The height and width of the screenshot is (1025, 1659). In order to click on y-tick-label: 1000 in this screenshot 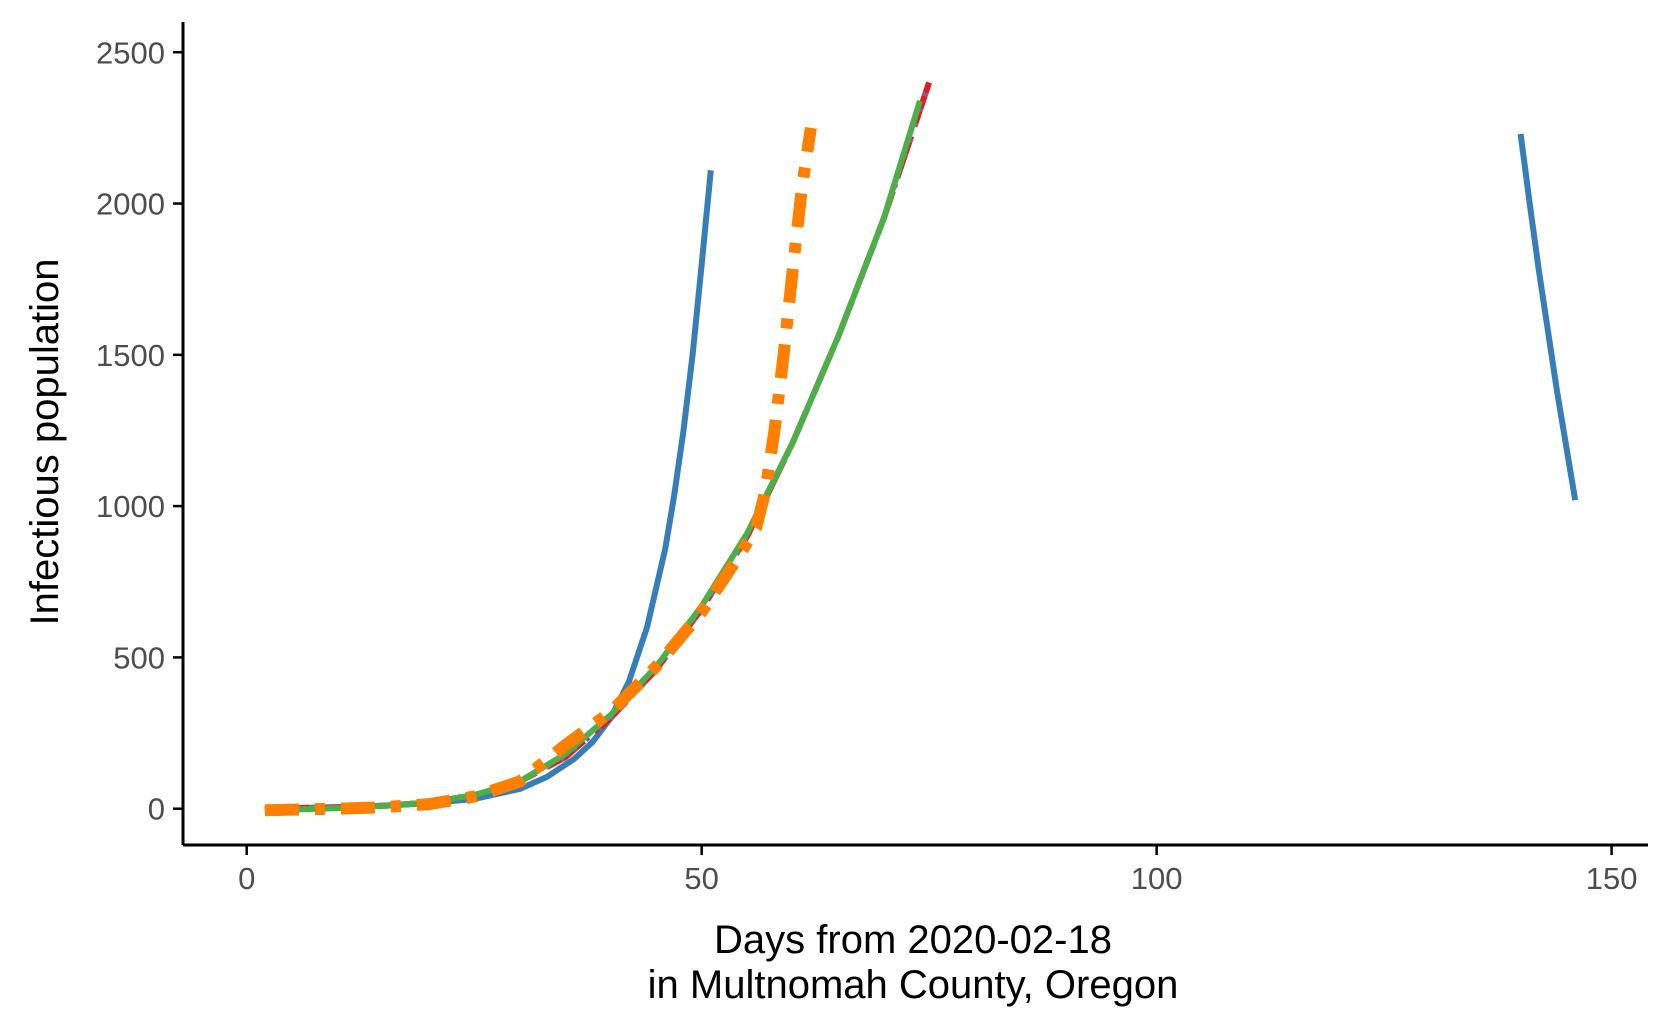, I will do `click(130, 506)`.